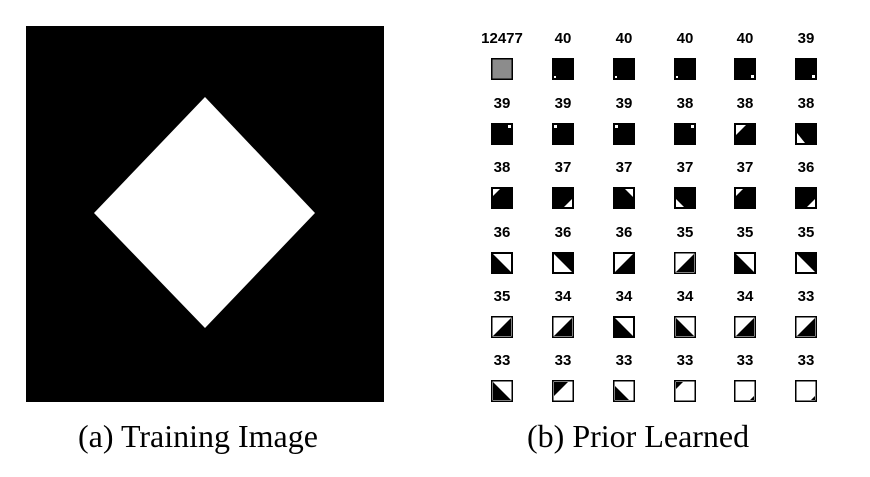 Image resolution: width=870 pixels, height=477 pixels. I want to click on caption-prior-learned: (b) Prior Learned, so click(638, 436).